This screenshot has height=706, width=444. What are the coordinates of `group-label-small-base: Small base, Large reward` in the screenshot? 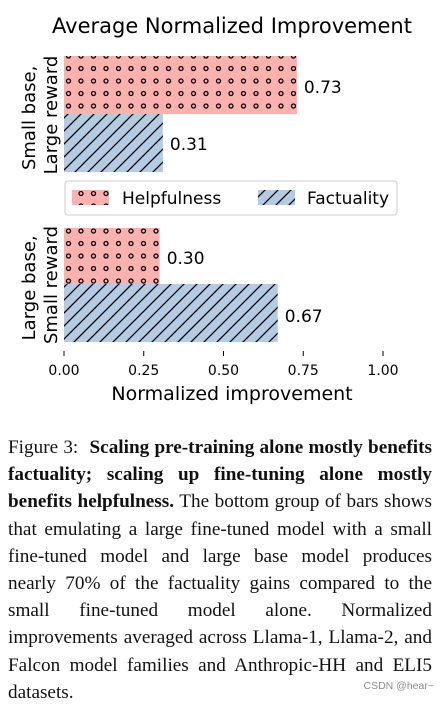 It's located at (40, 115).